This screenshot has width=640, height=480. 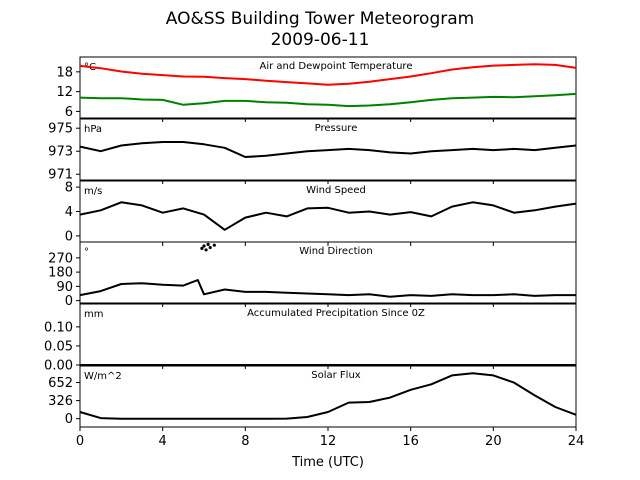 What do you see at coordinates (58, 327) in the screenshot?
I see `panel-4-ytick-label: 0.10` at bounding box center [58, 327].